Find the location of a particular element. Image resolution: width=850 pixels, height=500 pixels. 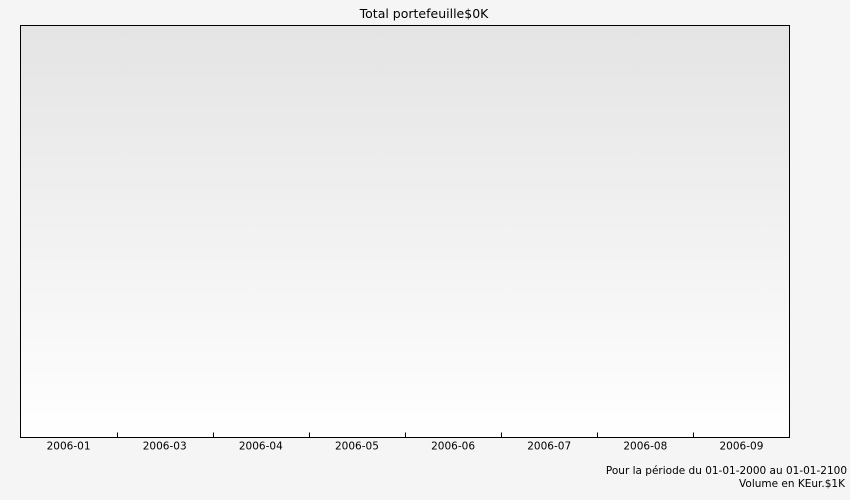

x-axis-ticks is located at coordinates (405, 435).